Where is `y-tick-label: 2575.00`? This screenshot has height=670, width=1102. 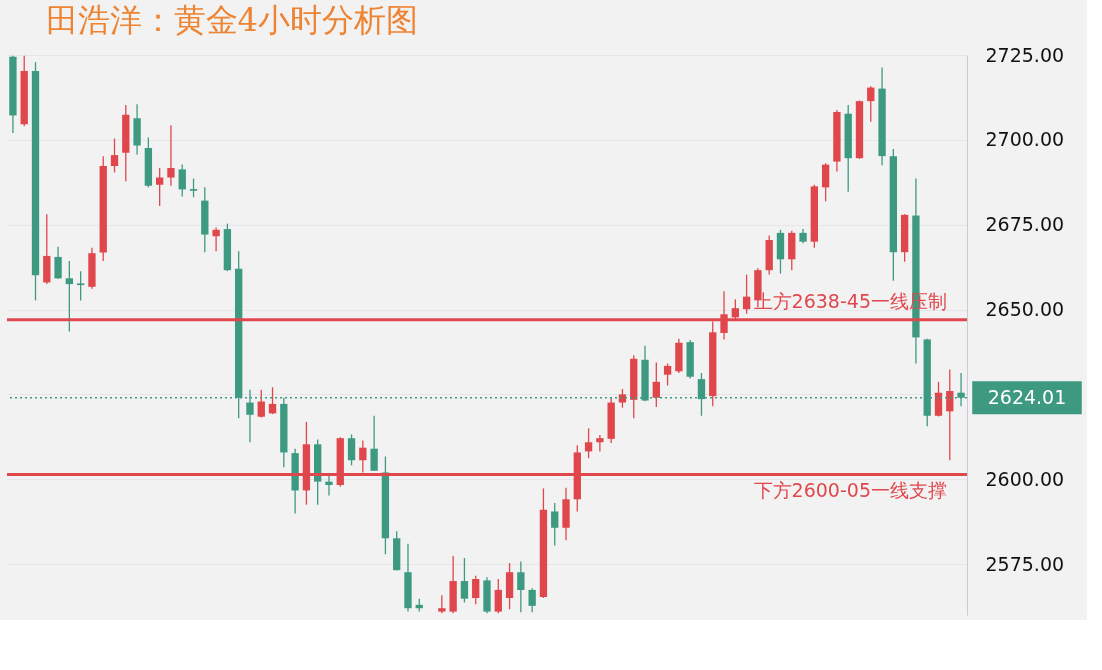
y-tick-label: 2575.00 is located at coordinates (1025, 563).